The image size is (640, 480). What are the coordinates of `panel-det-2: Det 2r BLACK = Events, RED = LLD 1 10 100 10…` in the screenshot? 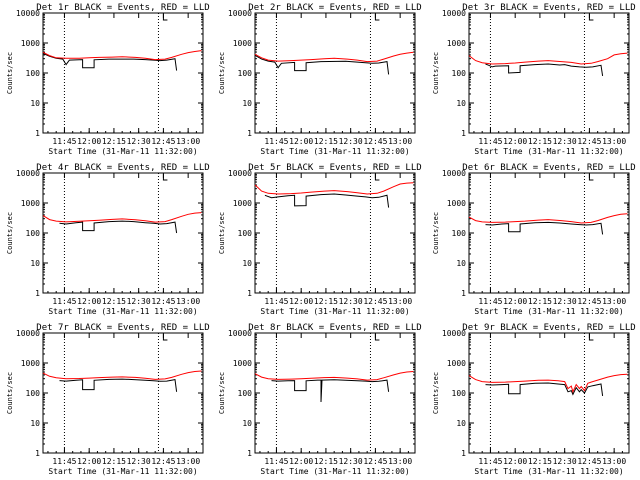 It's located at (320, 79).